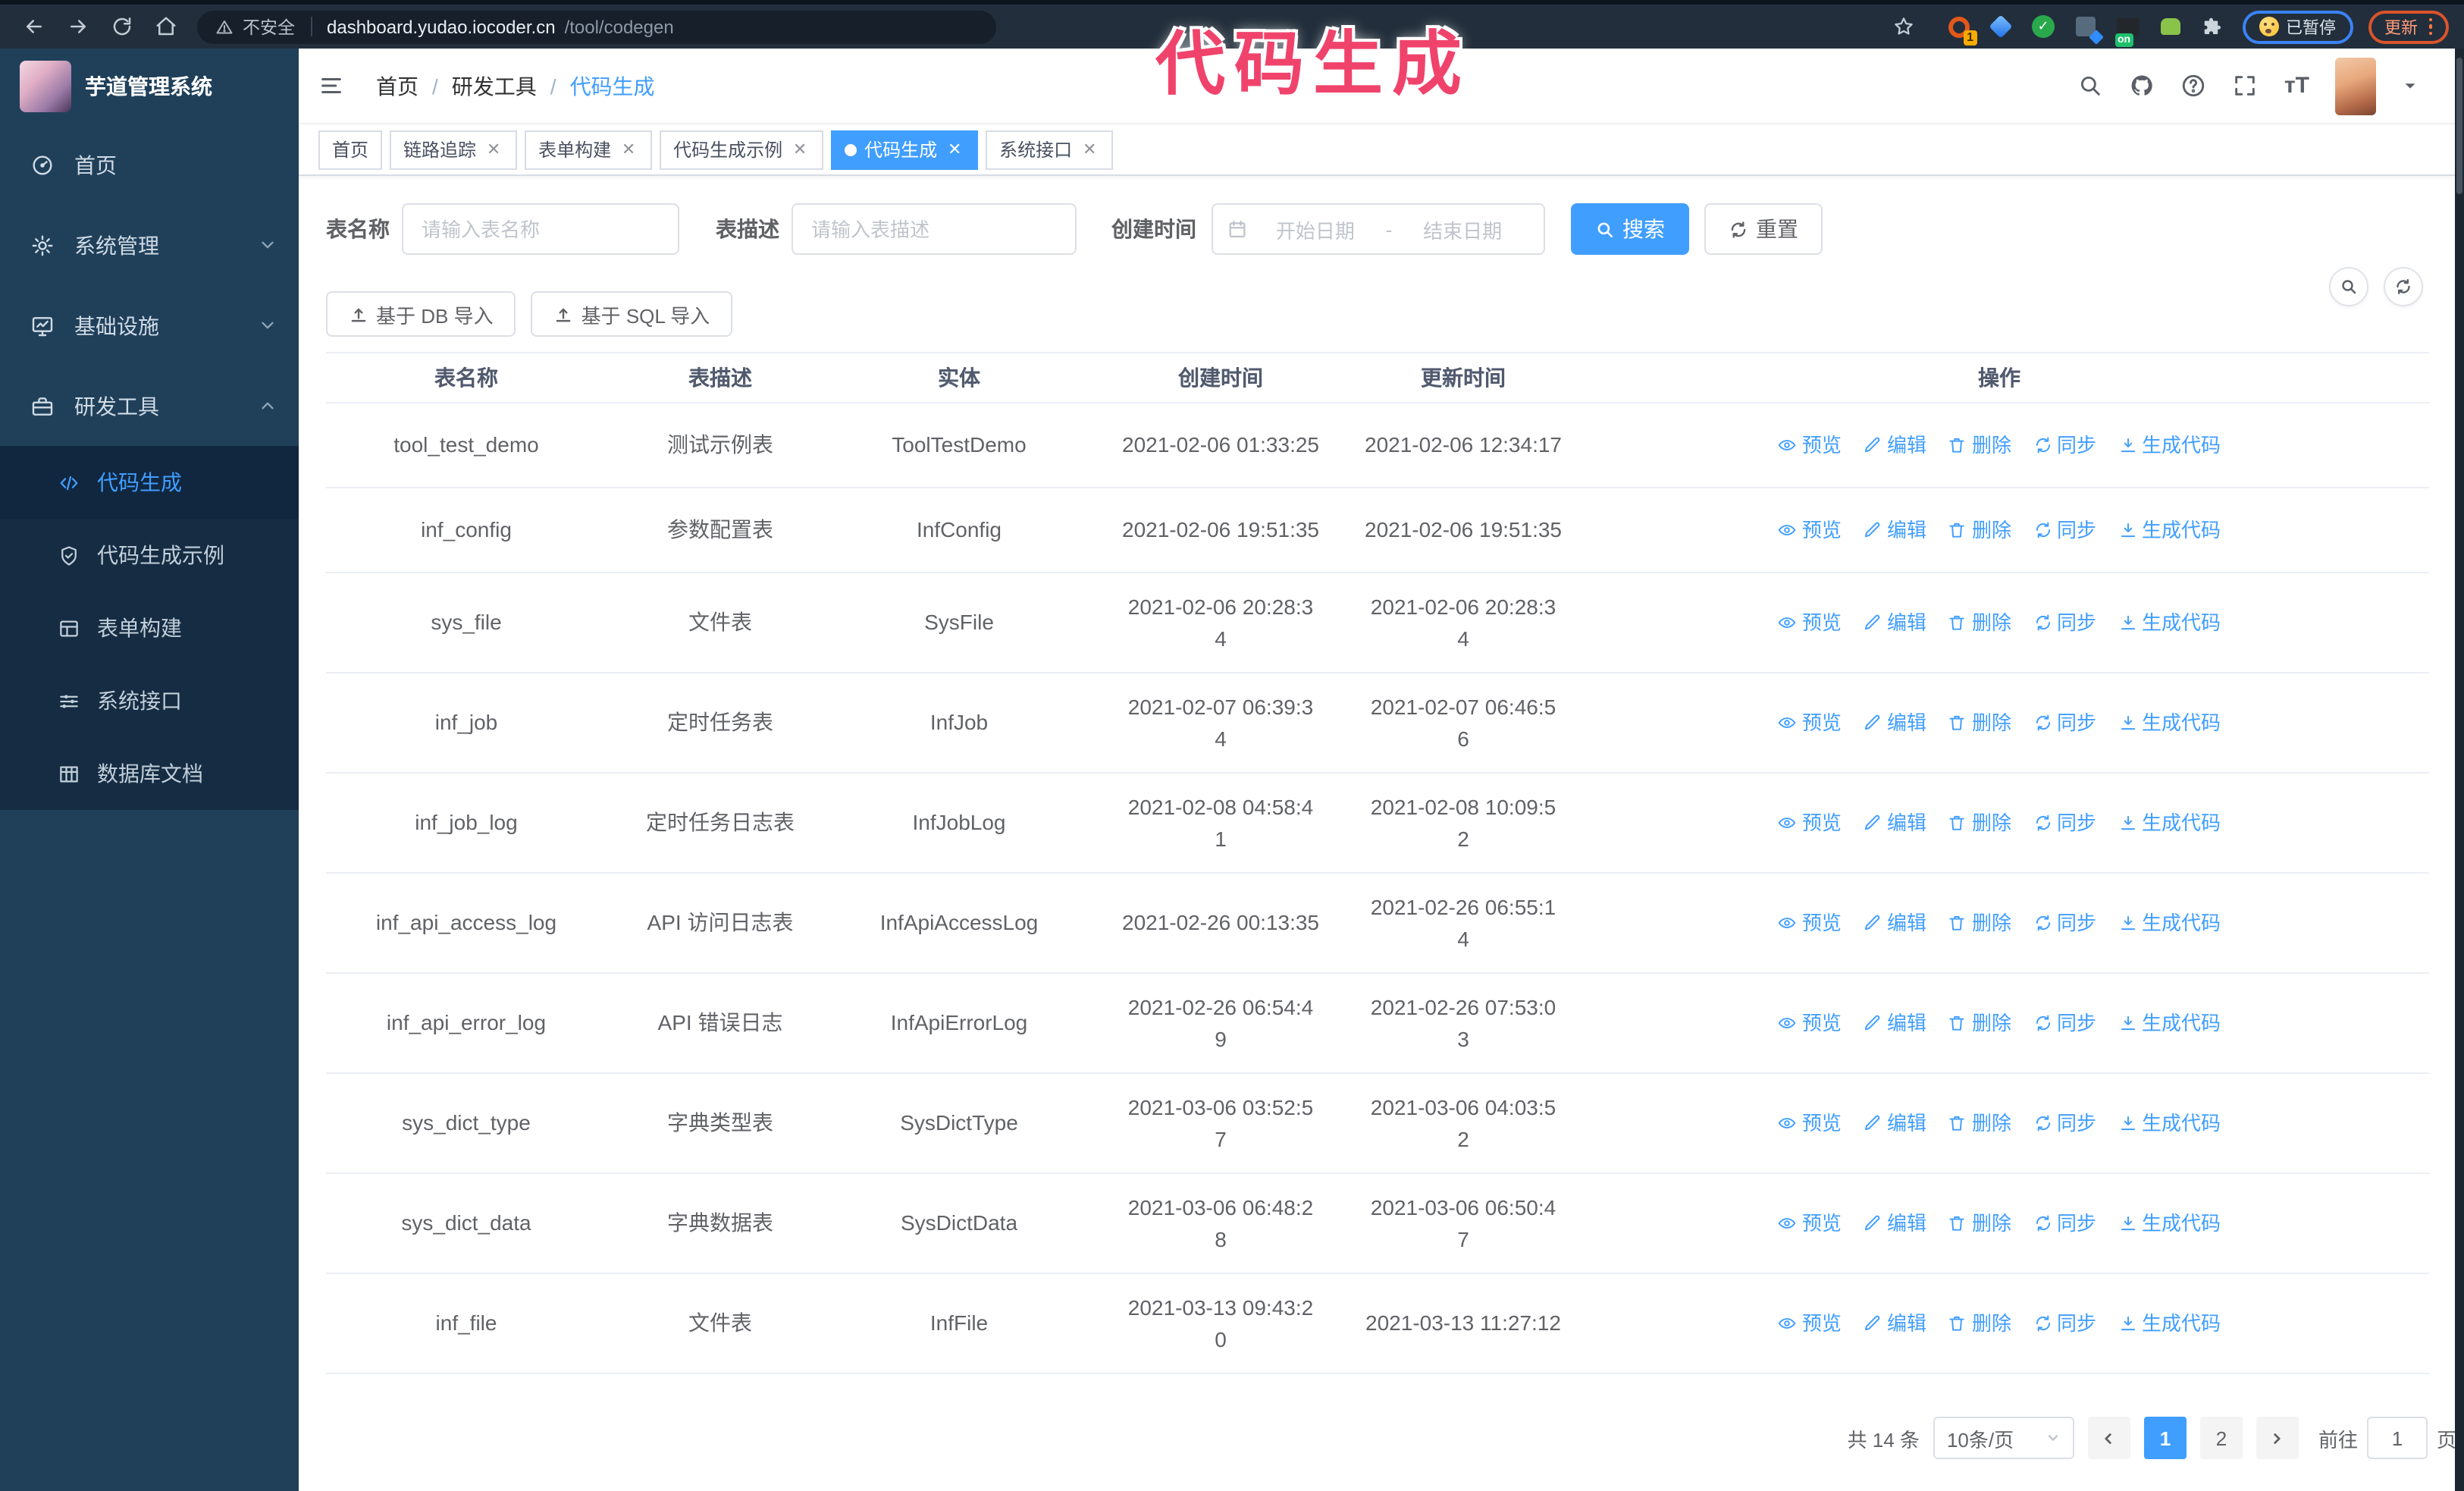  Describe the element at coordinates (351, 149) in the screenshot. I see `tag-首页: 首页` at that location.